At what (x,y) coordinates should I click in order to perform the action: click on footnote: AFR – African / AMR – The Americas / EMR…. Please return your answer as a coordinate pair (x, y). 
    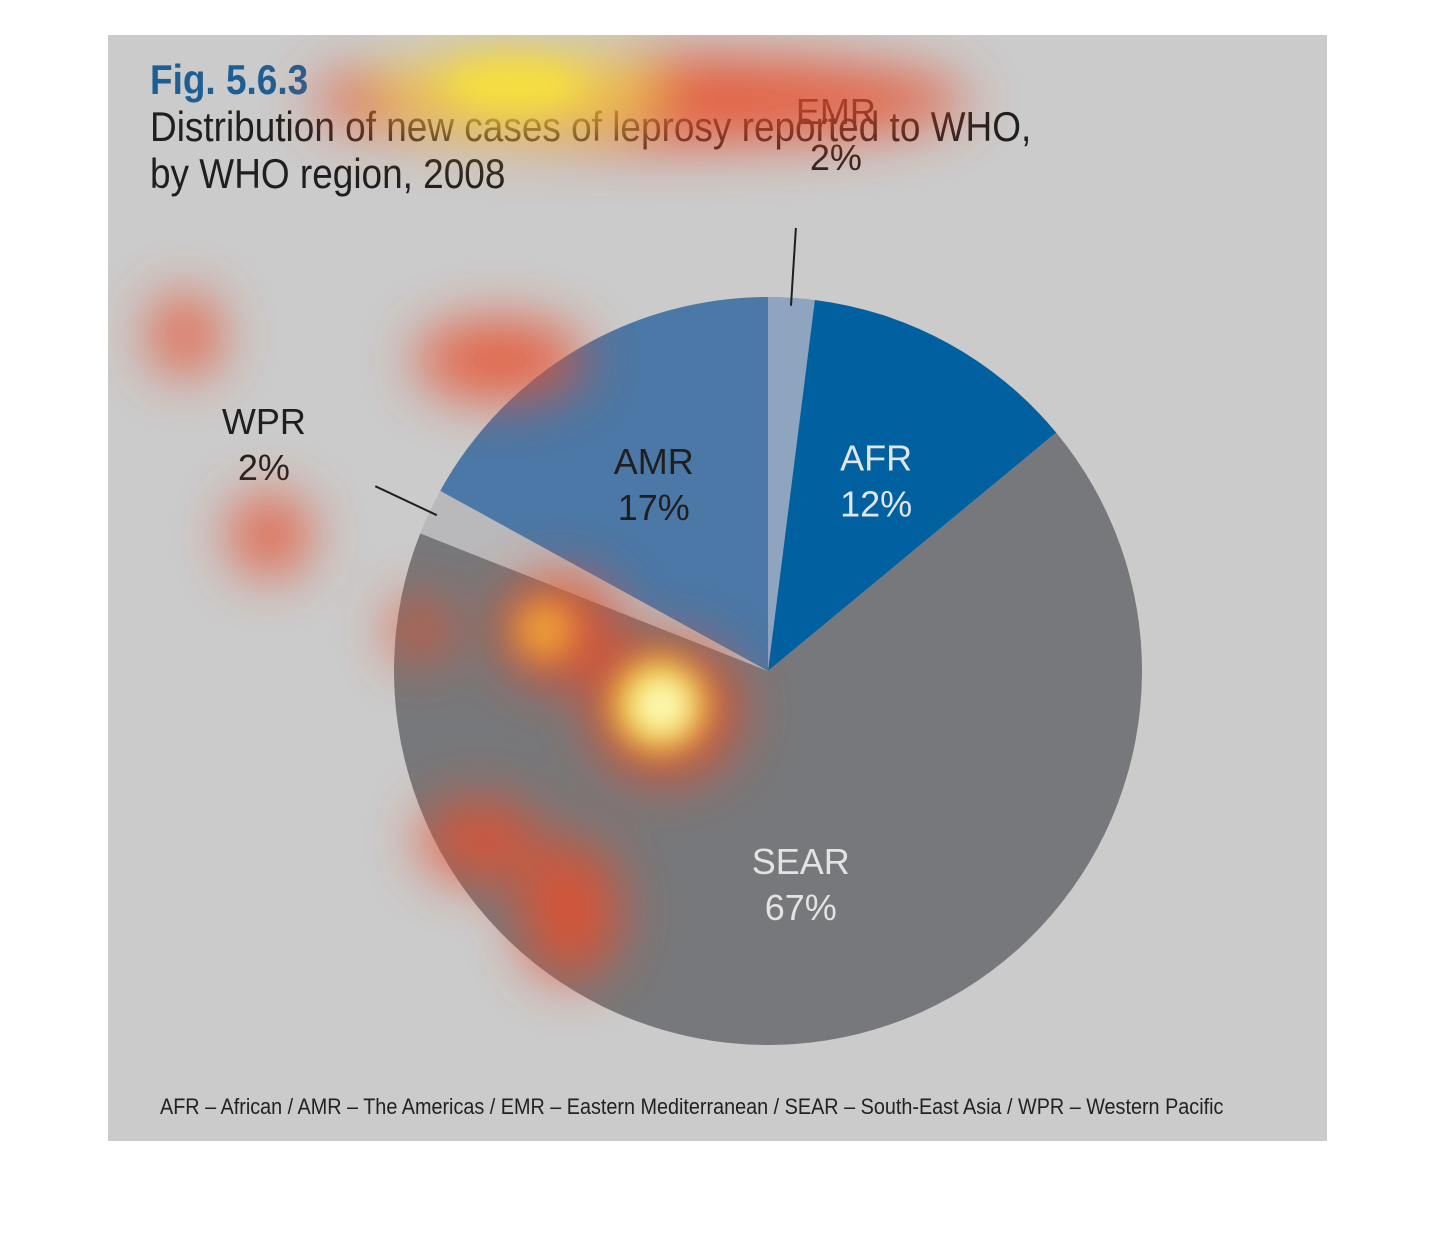
    Looking at the image, I should click on (692, 1106).